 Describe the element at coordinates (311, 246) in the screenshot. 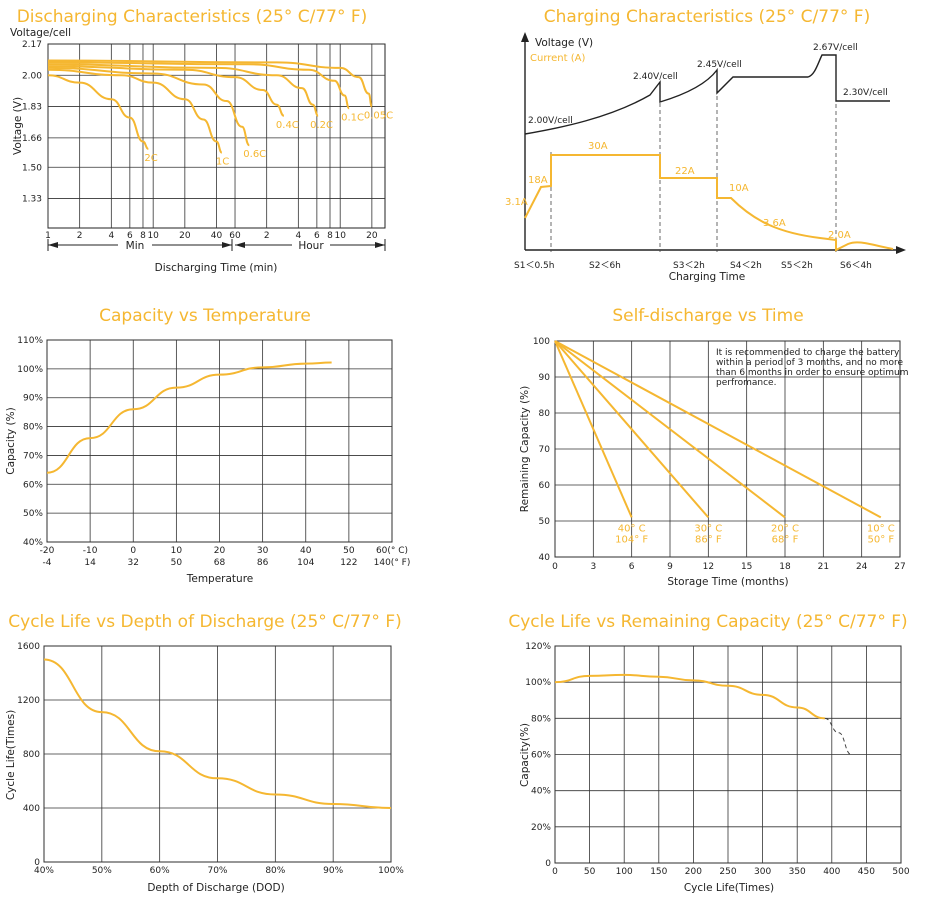

I see `hour-label: Hour` at that location.